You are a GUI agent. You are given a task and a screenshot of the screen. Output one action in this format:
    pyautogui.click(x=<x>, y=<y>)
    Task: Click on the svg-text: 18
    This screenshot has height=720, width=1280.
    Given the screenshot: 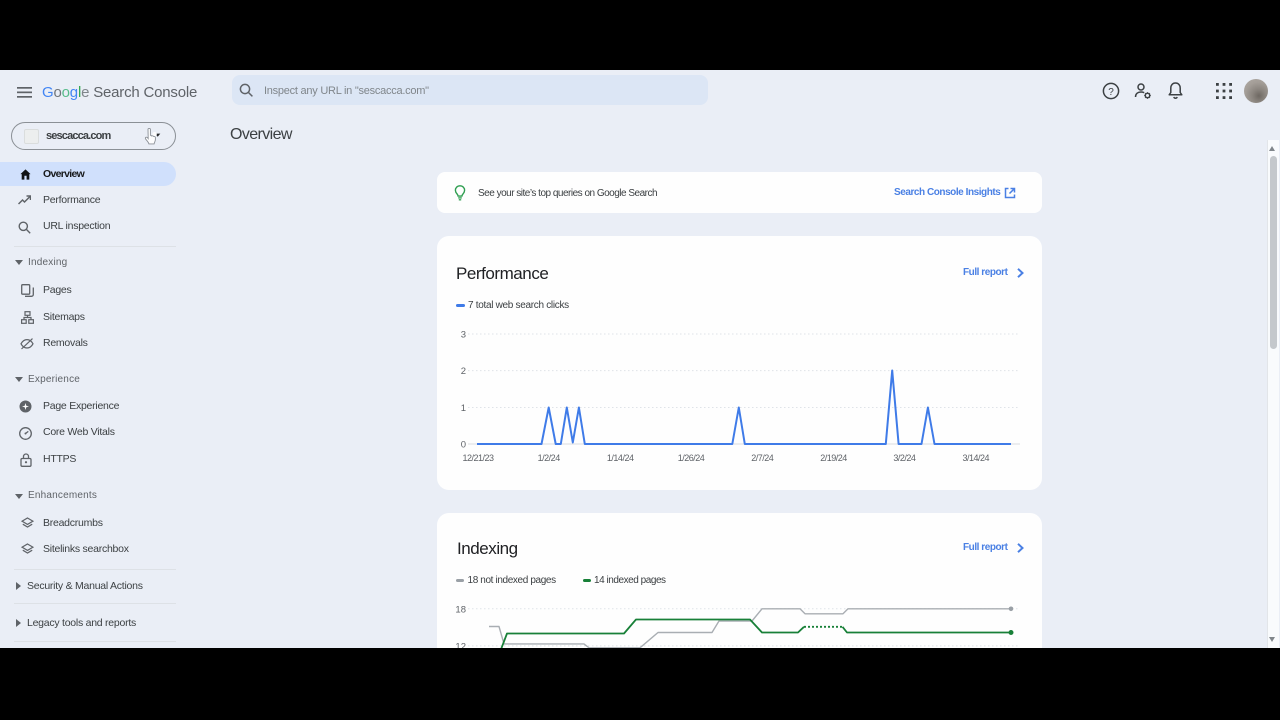 What is the action you would take?
    pyautogui.click(x=460, y=609)
    